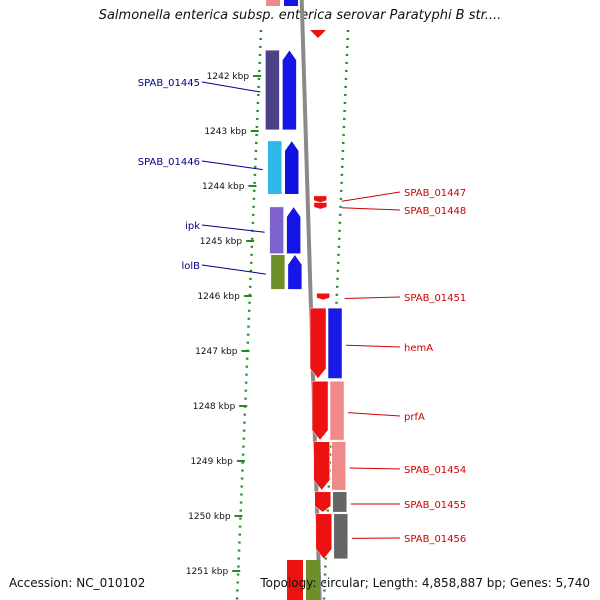 This screenshot has width=600, height=600. I want to click on genome-backbone, so click(310, 300).